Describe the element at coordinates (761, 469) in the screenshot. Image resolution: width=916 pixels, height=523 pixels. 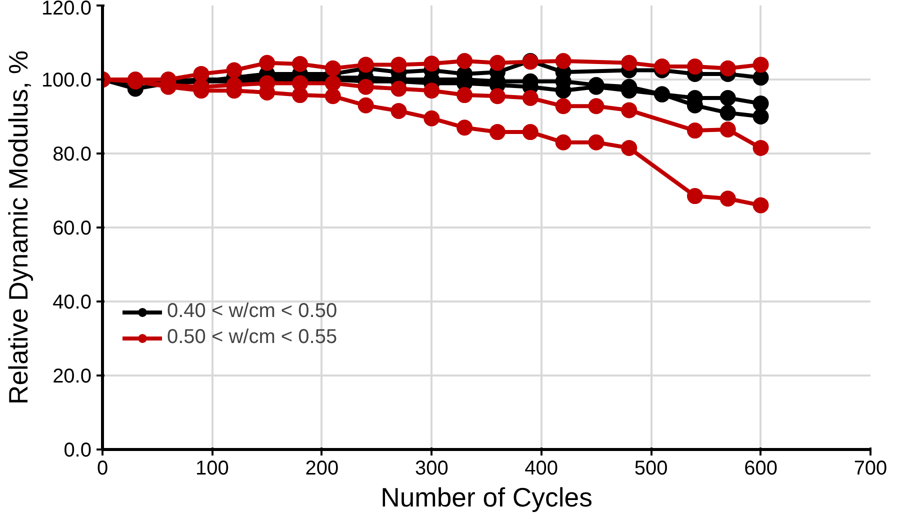
I see `x-tick-label: 600` at that location.